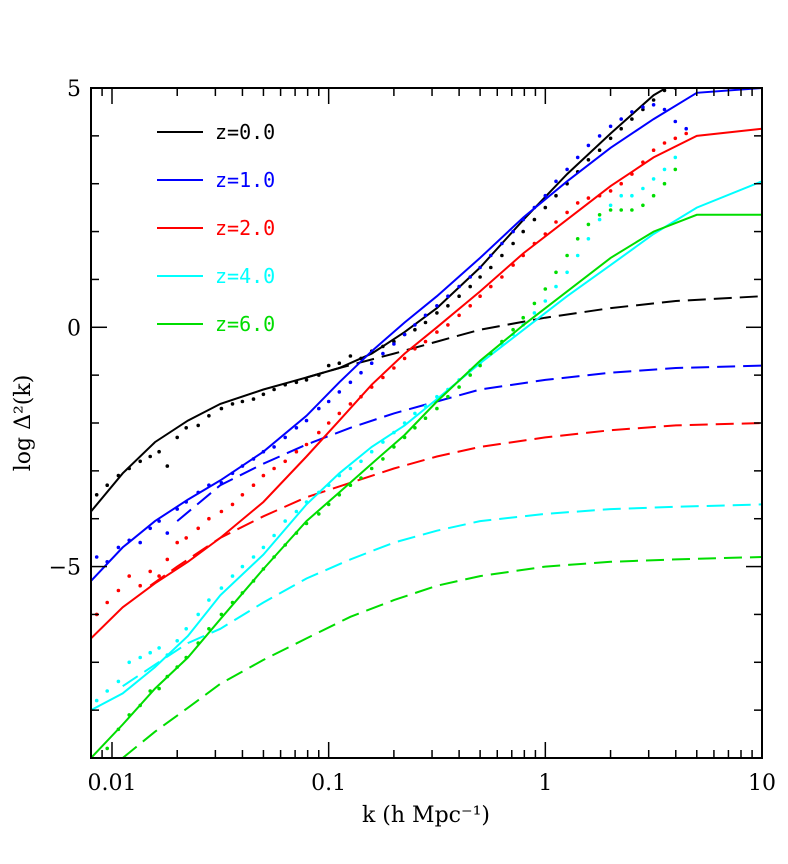  What do you see at coordinates (245, 276) in the screenshot?
I see `legend-label: z=4.0` at bounding box center [245, 276].